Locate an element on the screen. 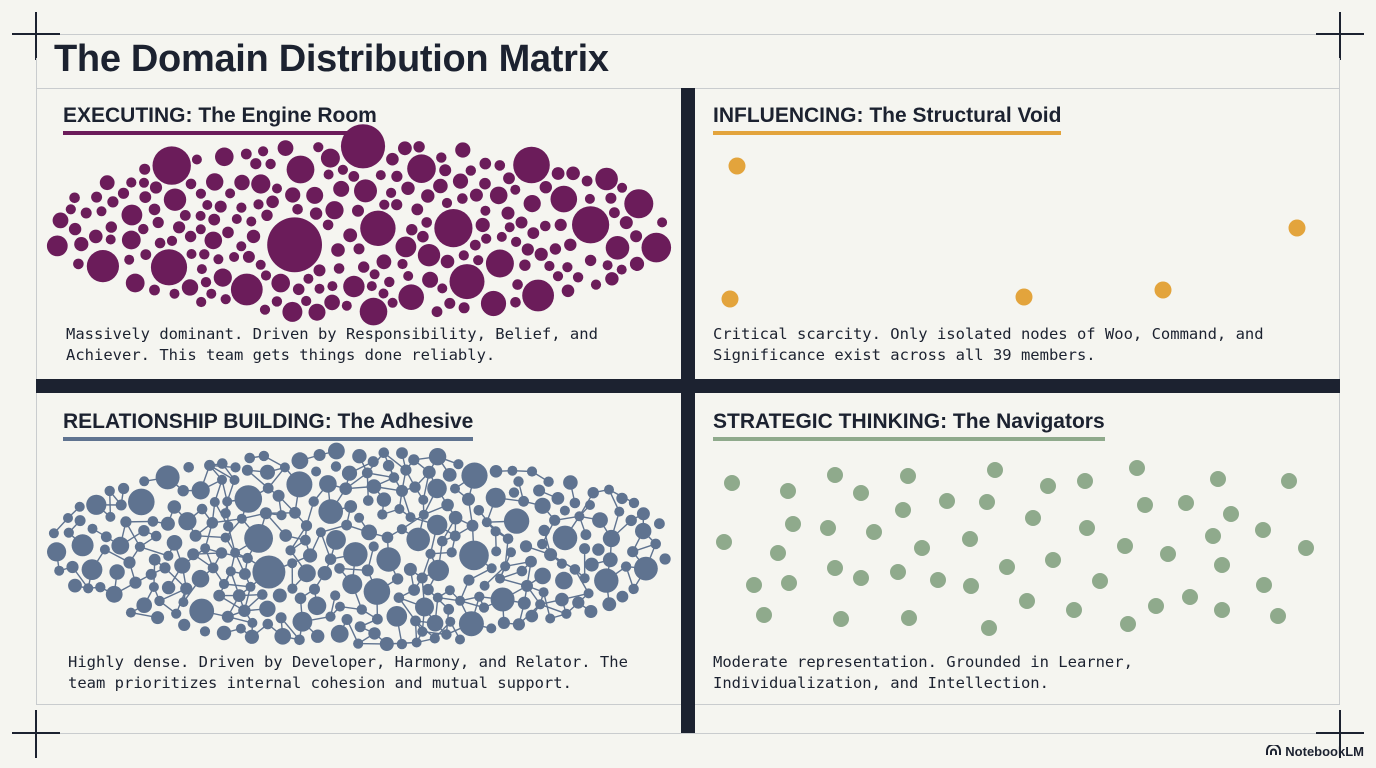  crop-mark-tr-v is located at coordinates (1340, 36).